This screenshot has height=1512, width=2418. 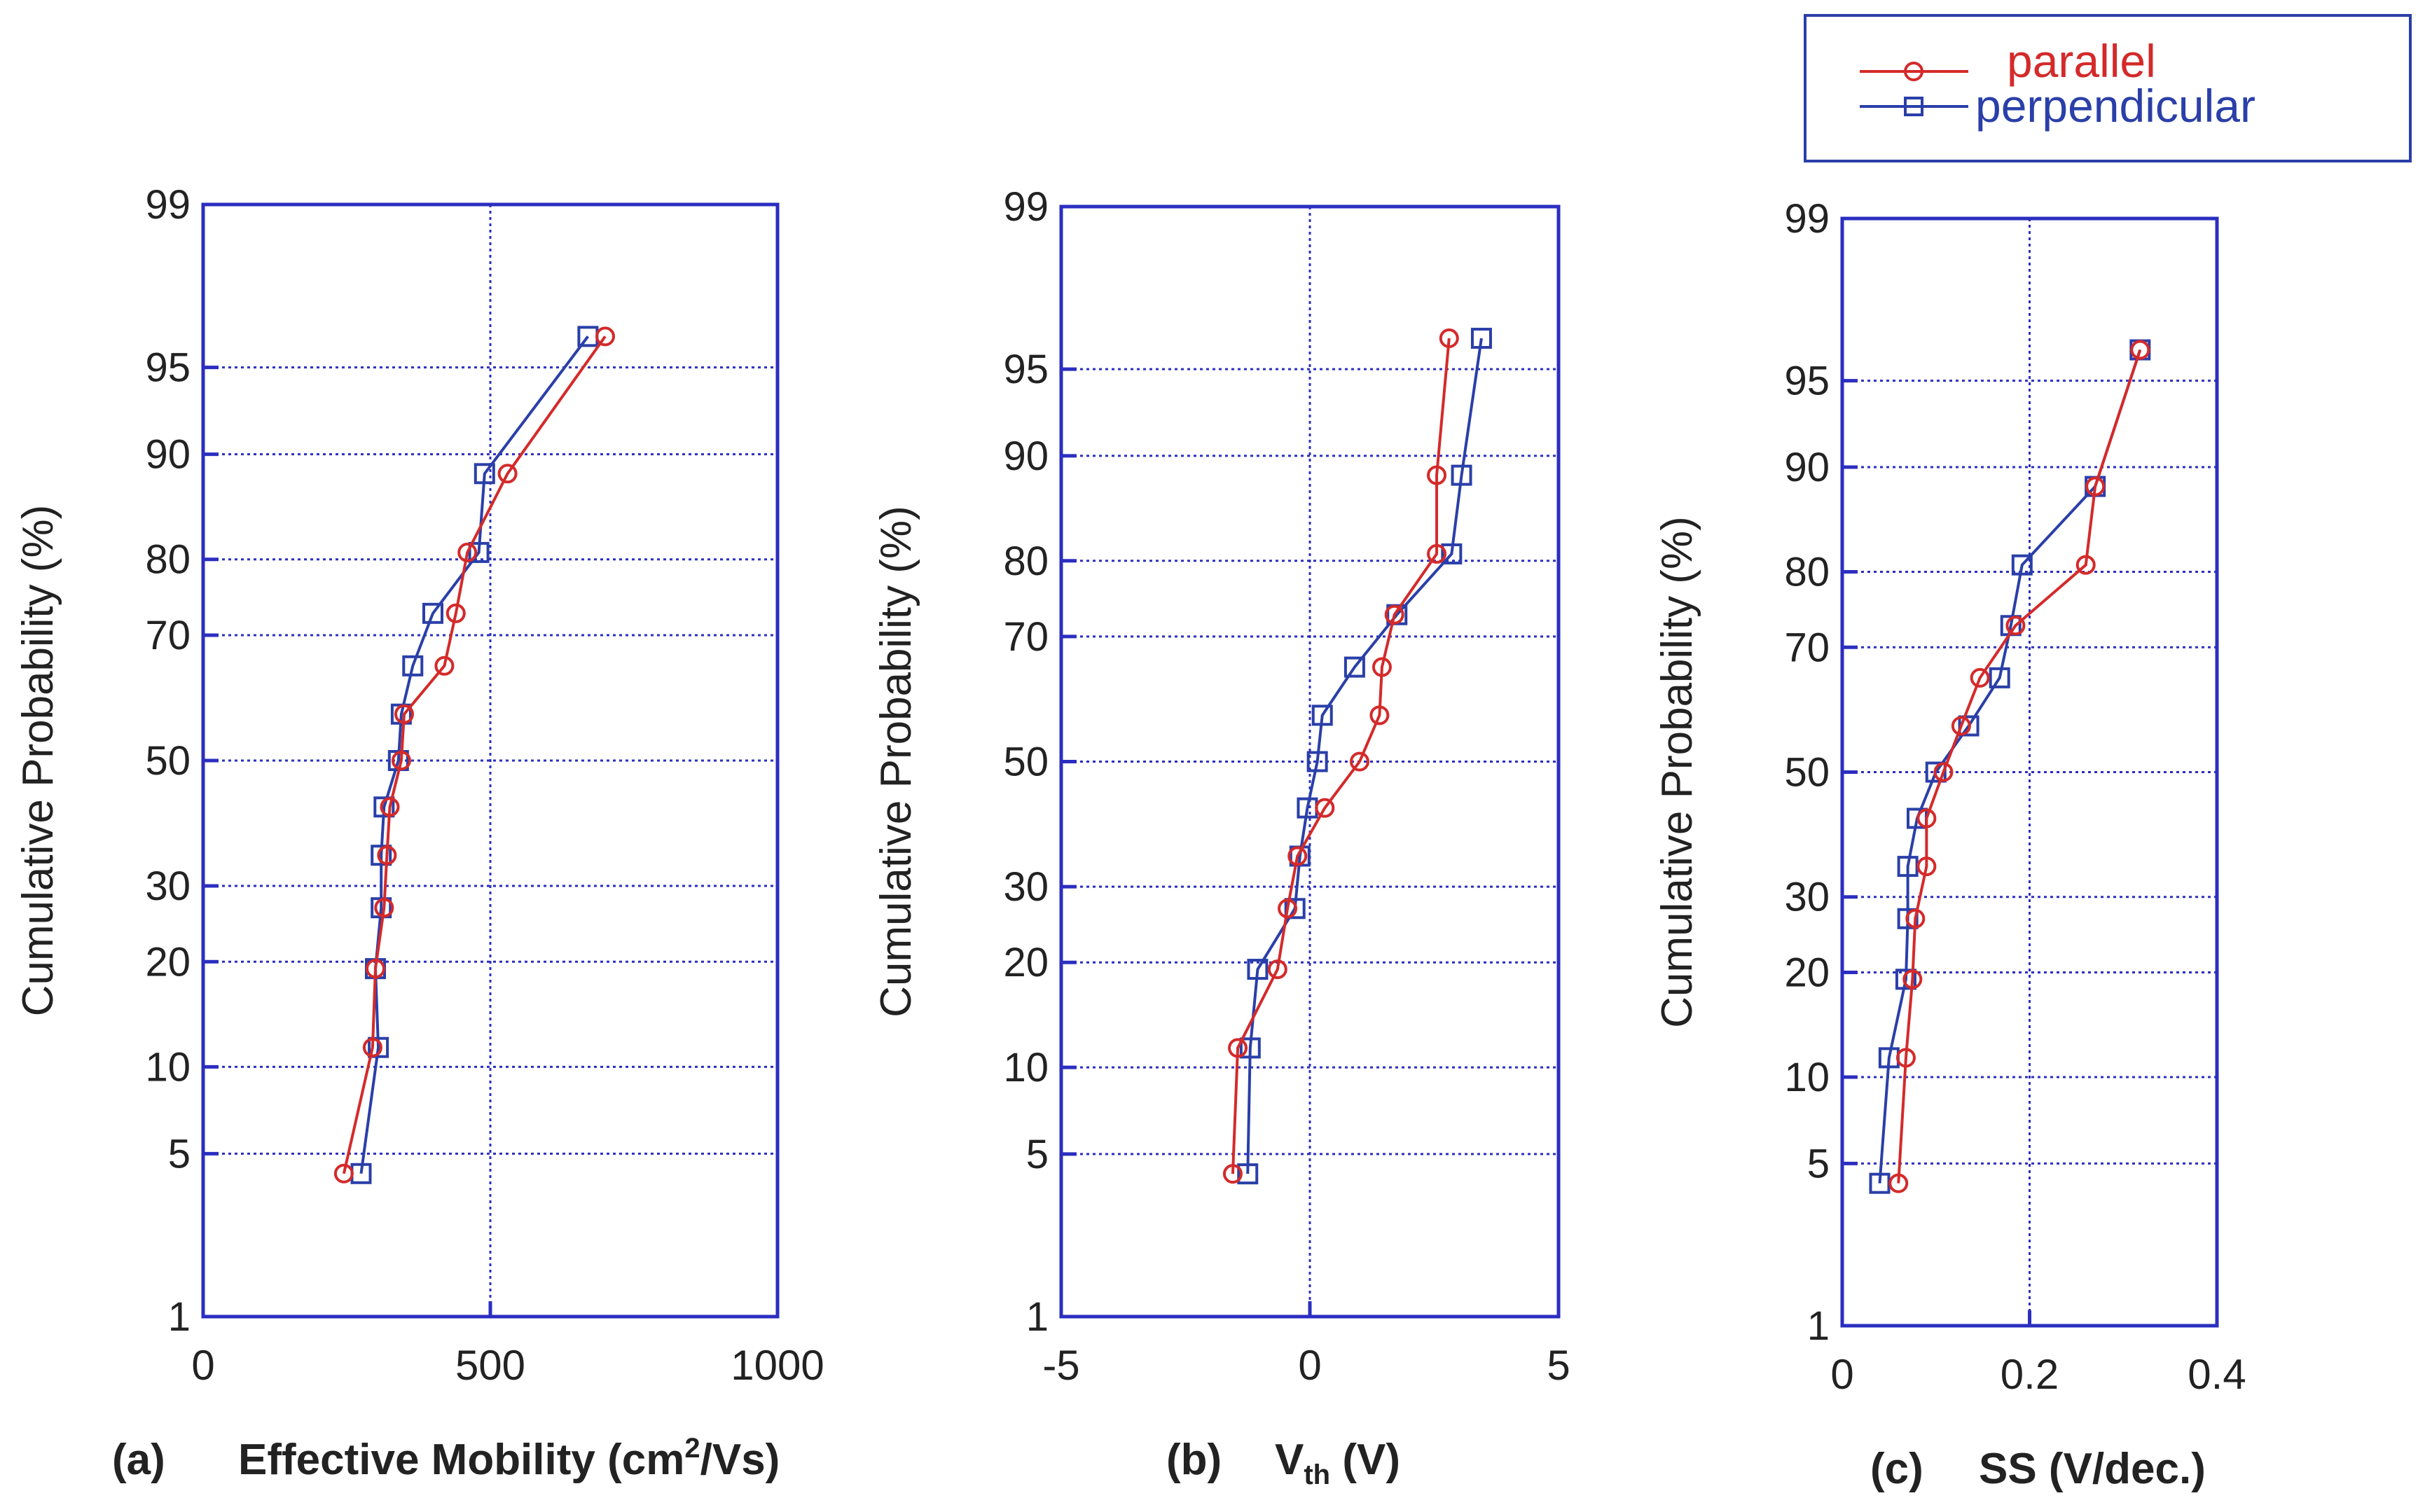 I want to click on panel-c-series, so click(x=2010, y=767).